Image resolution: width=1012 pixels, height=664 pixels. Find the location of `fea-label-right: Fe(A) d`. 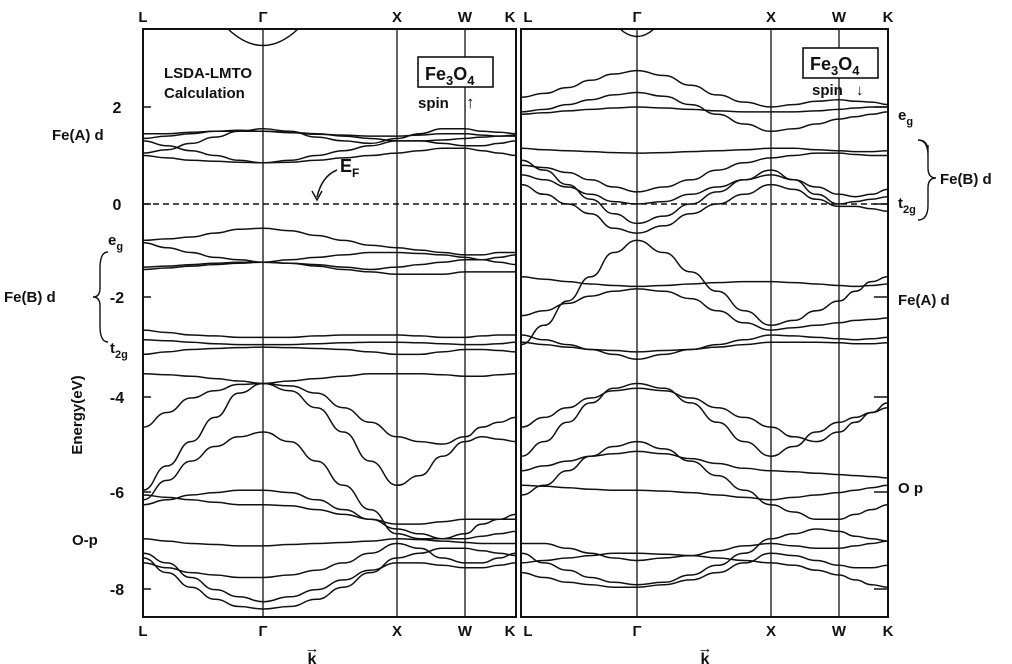

fea-label-right: Fe(A) d is located at coordinates (924, 300).